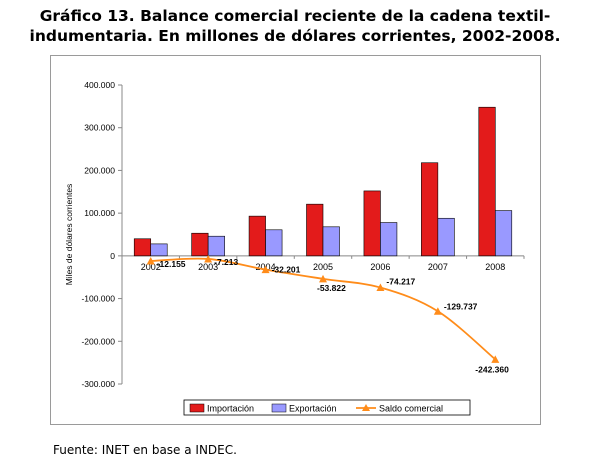 Image resolution: width=590 pixels, height=476 pixels. What do you see at coordinates (438, 267) in the screenshot?
I see `x-tick-label: 2007` at bounding box center [438, 267].